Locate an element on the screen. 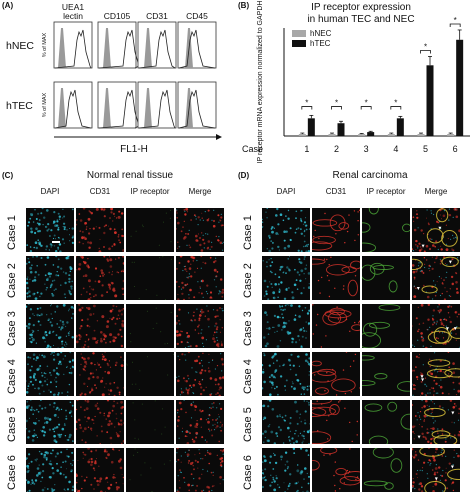 The image size is (474, 498). x-tick-label: 4 is located at coordinates (395, 149).